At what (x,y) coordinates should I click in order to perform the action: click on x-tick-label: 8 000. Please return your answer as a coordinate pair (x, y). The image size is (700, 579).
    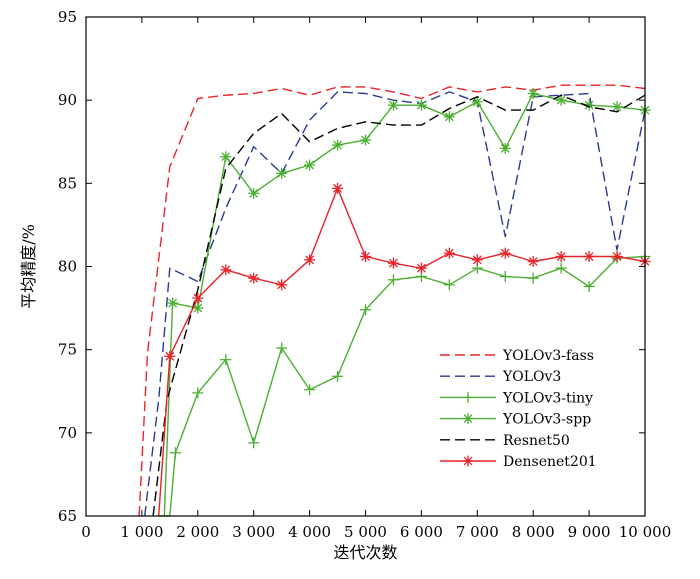
    Looking at the image, I should click on (533, 532).